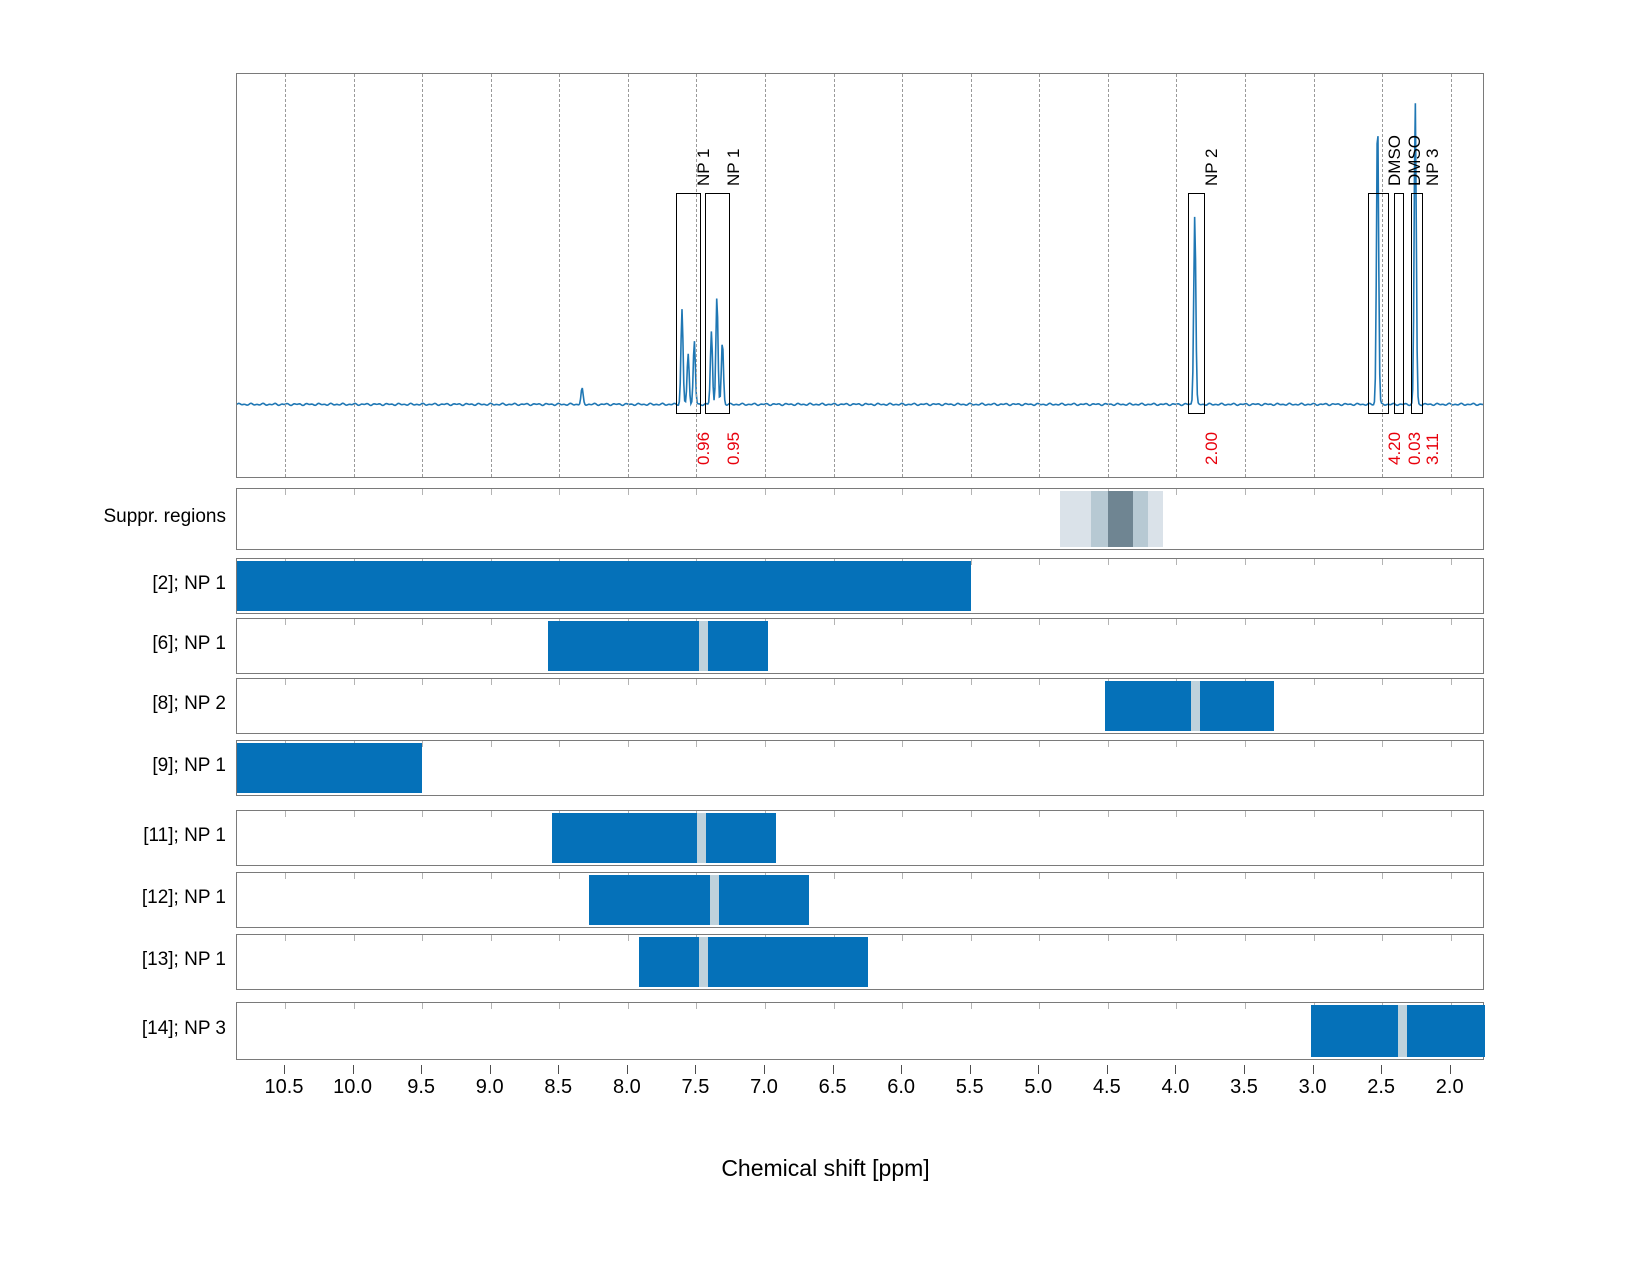 The width and height of the screenshot is (1651, 1275). Describe the element at coordinates (184, 835) in the screenshot. I see `row-label-row-11-np1: [11]; NP 1` at that location.